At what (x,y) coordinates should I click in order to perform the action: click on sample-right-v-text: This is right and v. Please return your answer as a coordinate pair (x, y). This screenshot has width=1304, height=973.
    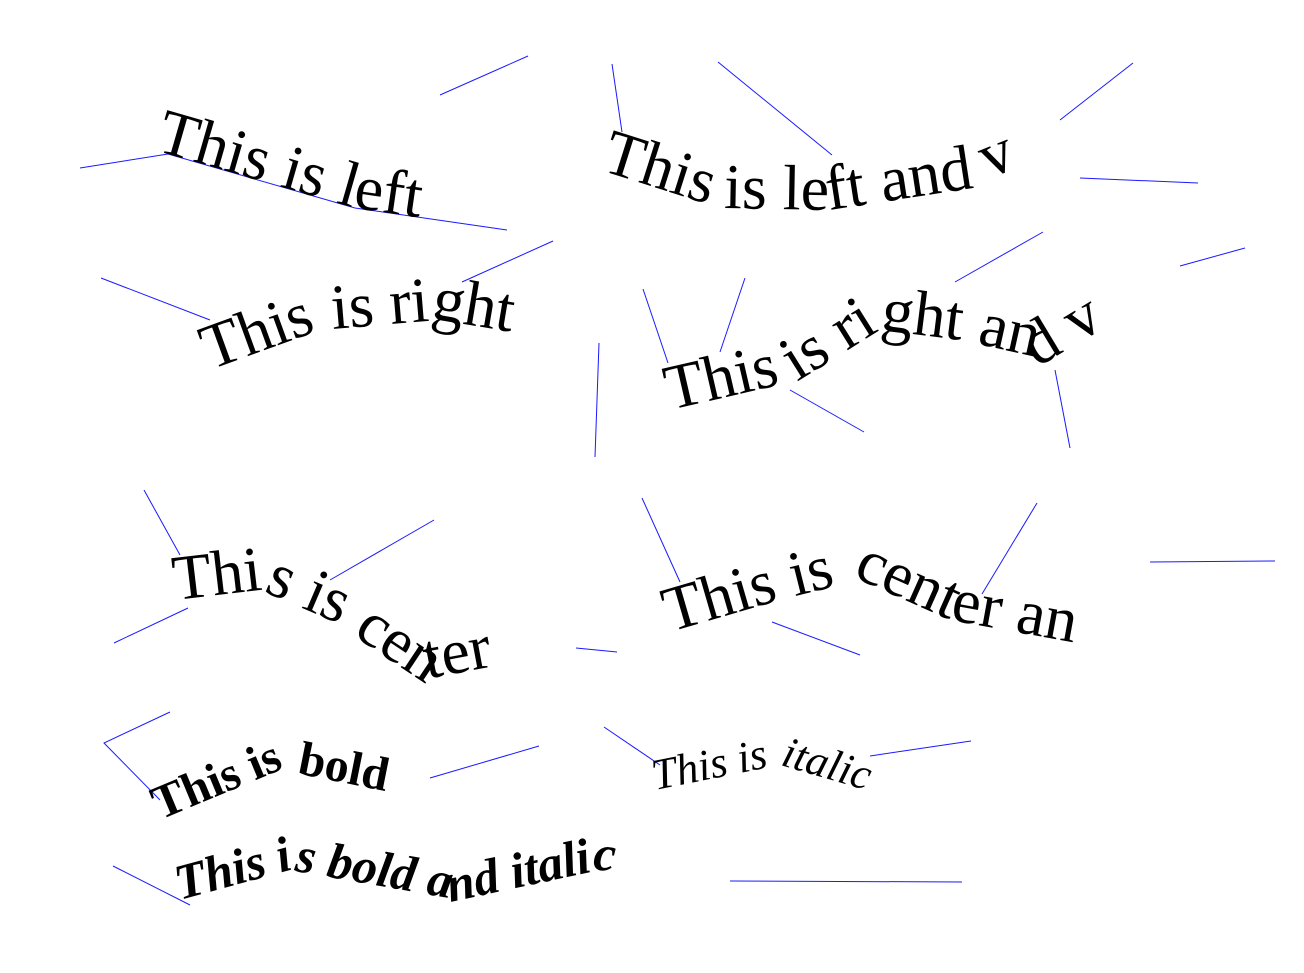
    Looking at the image, I should click on (885, 348).